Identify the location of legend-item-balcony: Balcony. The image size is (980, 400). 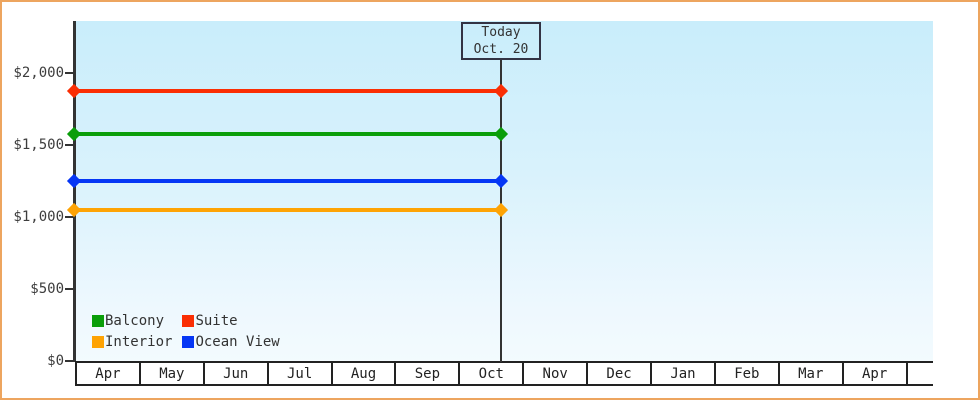
(132, 321).